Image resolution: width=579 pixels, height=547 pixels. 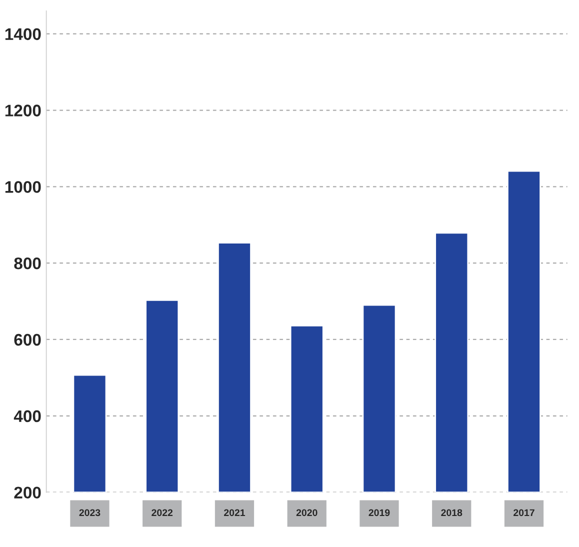 What do you see at coordinates (451, 512) in the screenshot?
I see `x-tick-label: 2018` at bounding box center [451, 512].